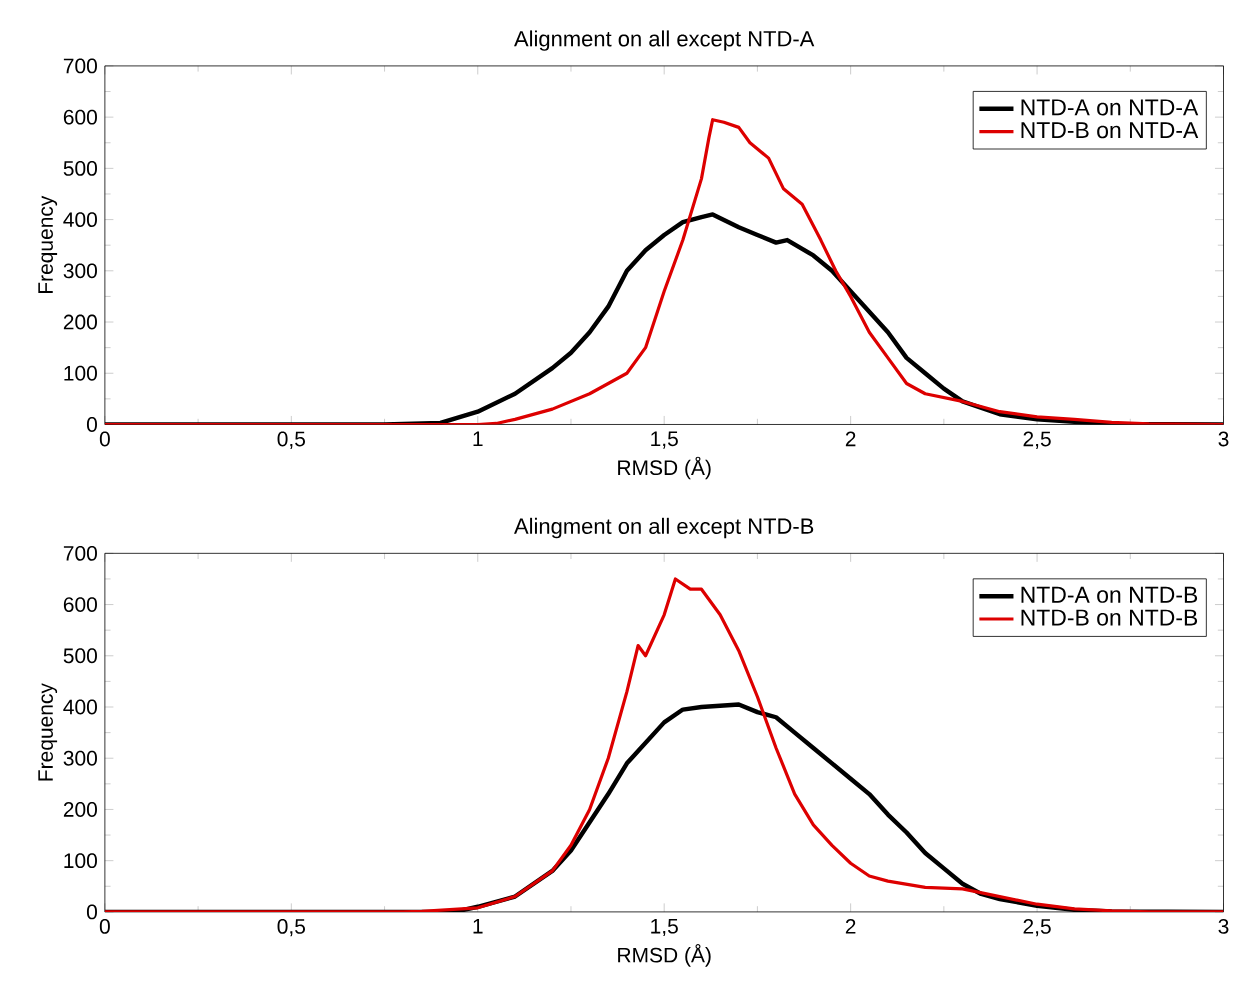 The width and height of the screenshot is (1236, 991). I want to click on legend-label: NTD-B on NTD-A, so click(1110, 130).